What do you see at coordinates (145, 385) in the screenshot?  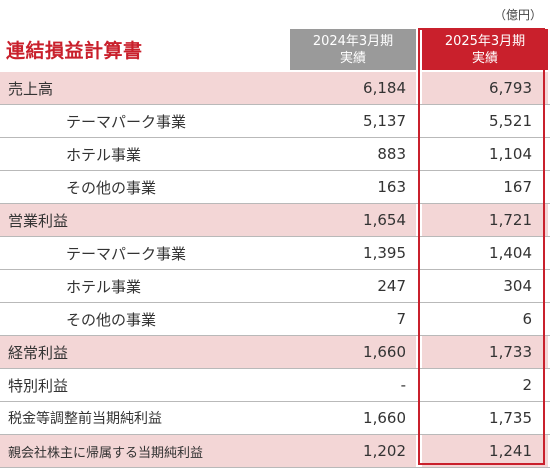 I see `row-label: 特別利益` at bounding box center [145, 385].